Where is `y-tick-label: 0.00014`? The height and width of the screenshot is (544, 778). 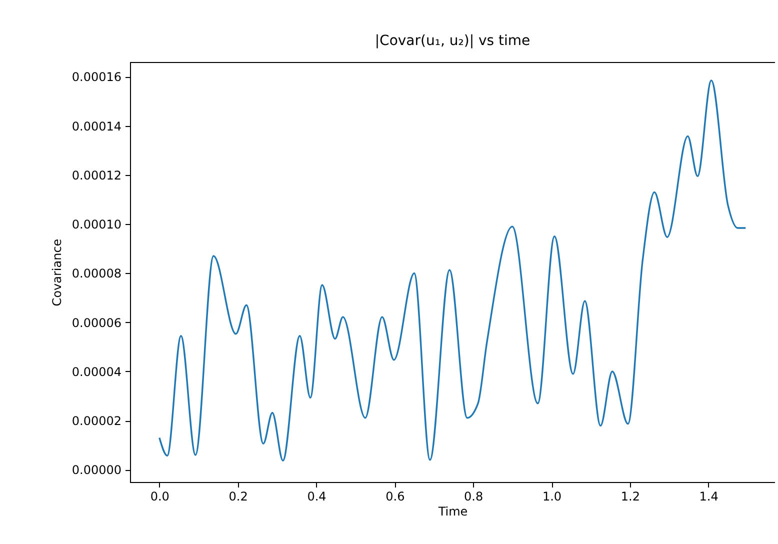
y-tick-label: 0.00014 is located at coordinates (97, 126).